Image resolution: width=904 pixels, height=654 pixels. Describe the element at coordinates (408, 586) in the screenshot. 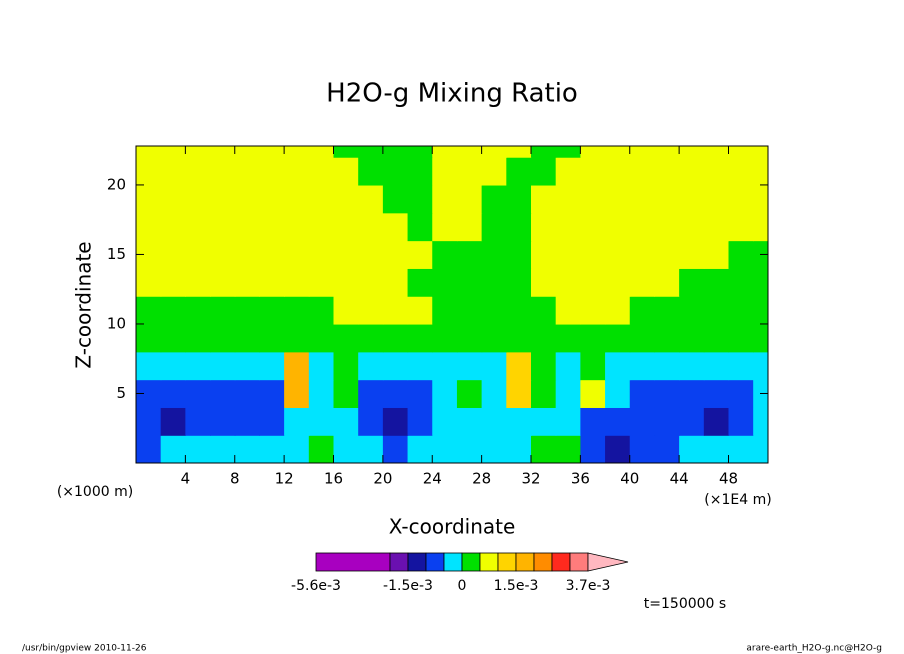

I see `colorbar-tick-label: -1.5e-3` at that location.